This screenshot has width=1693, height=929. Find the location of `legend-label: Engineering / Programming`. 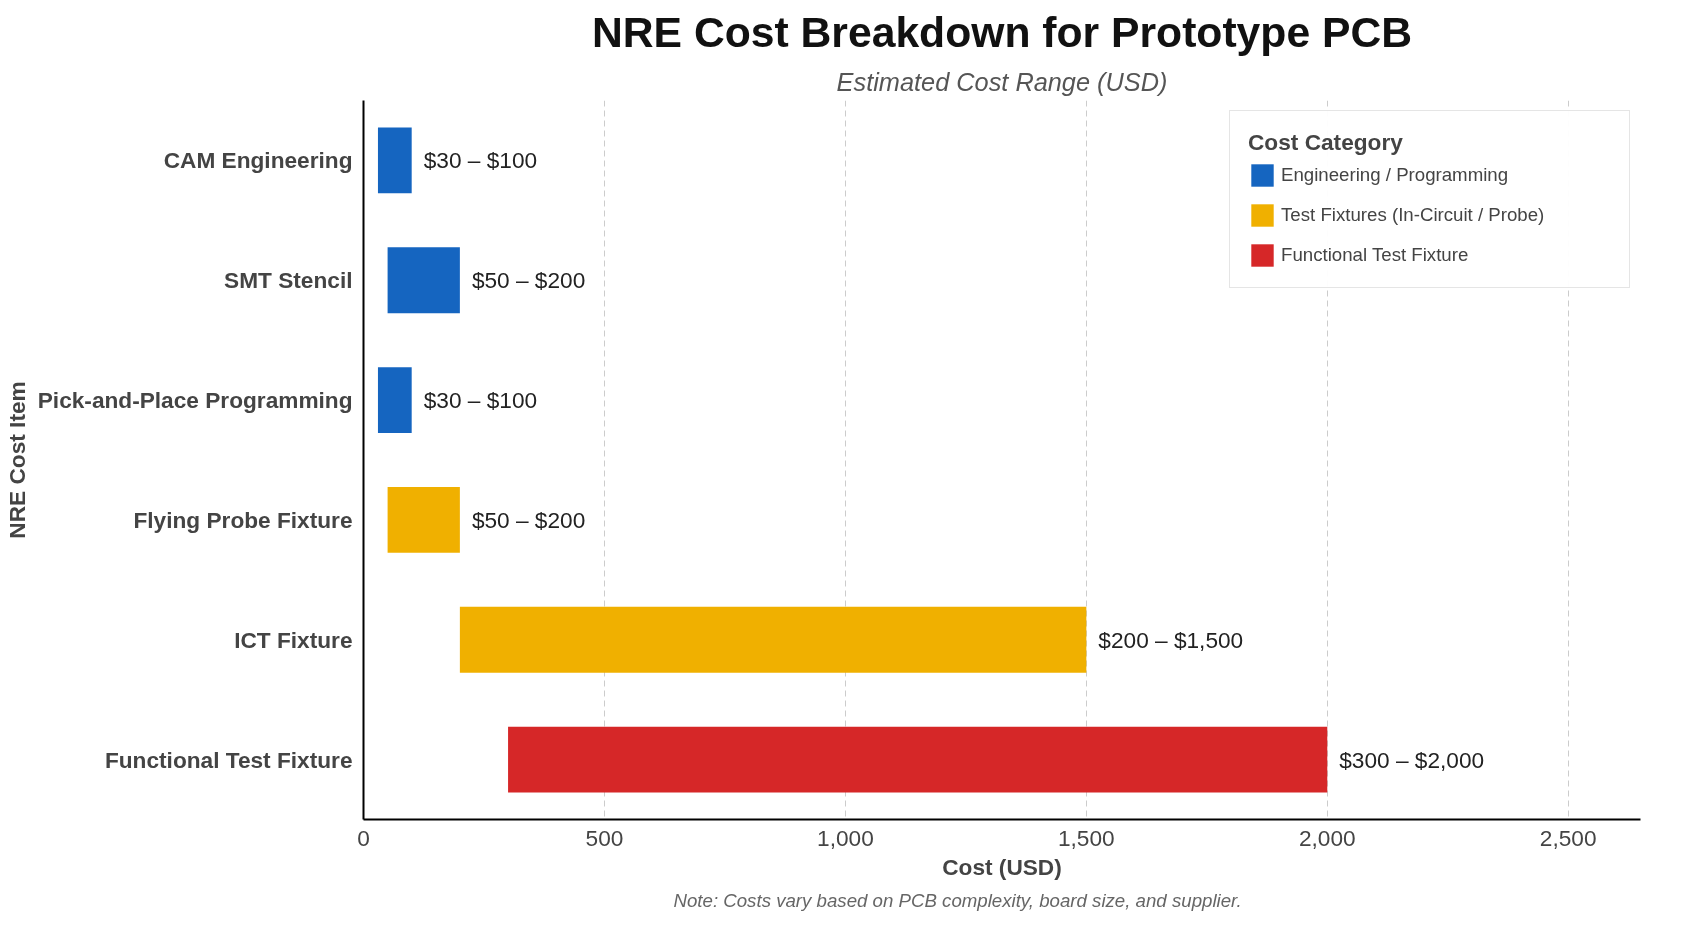

legend-label: Engineering / Programming is located at coordinates (1395, 175).